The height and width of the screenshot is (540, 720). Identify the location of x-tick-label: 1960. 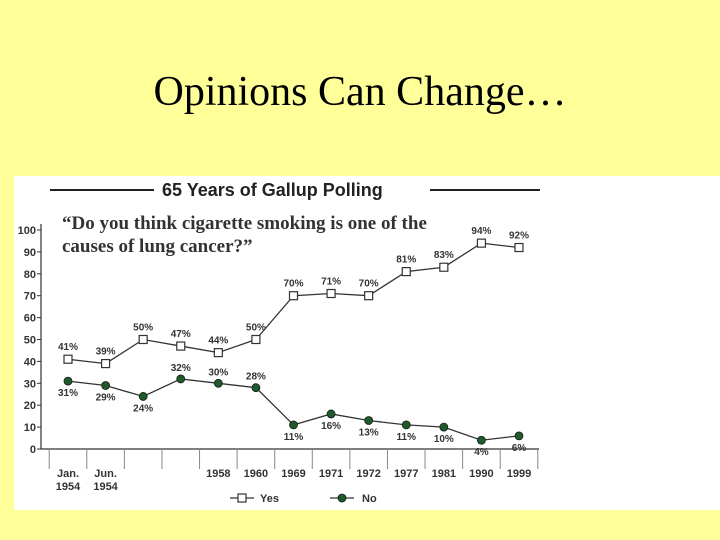
(256, 474).